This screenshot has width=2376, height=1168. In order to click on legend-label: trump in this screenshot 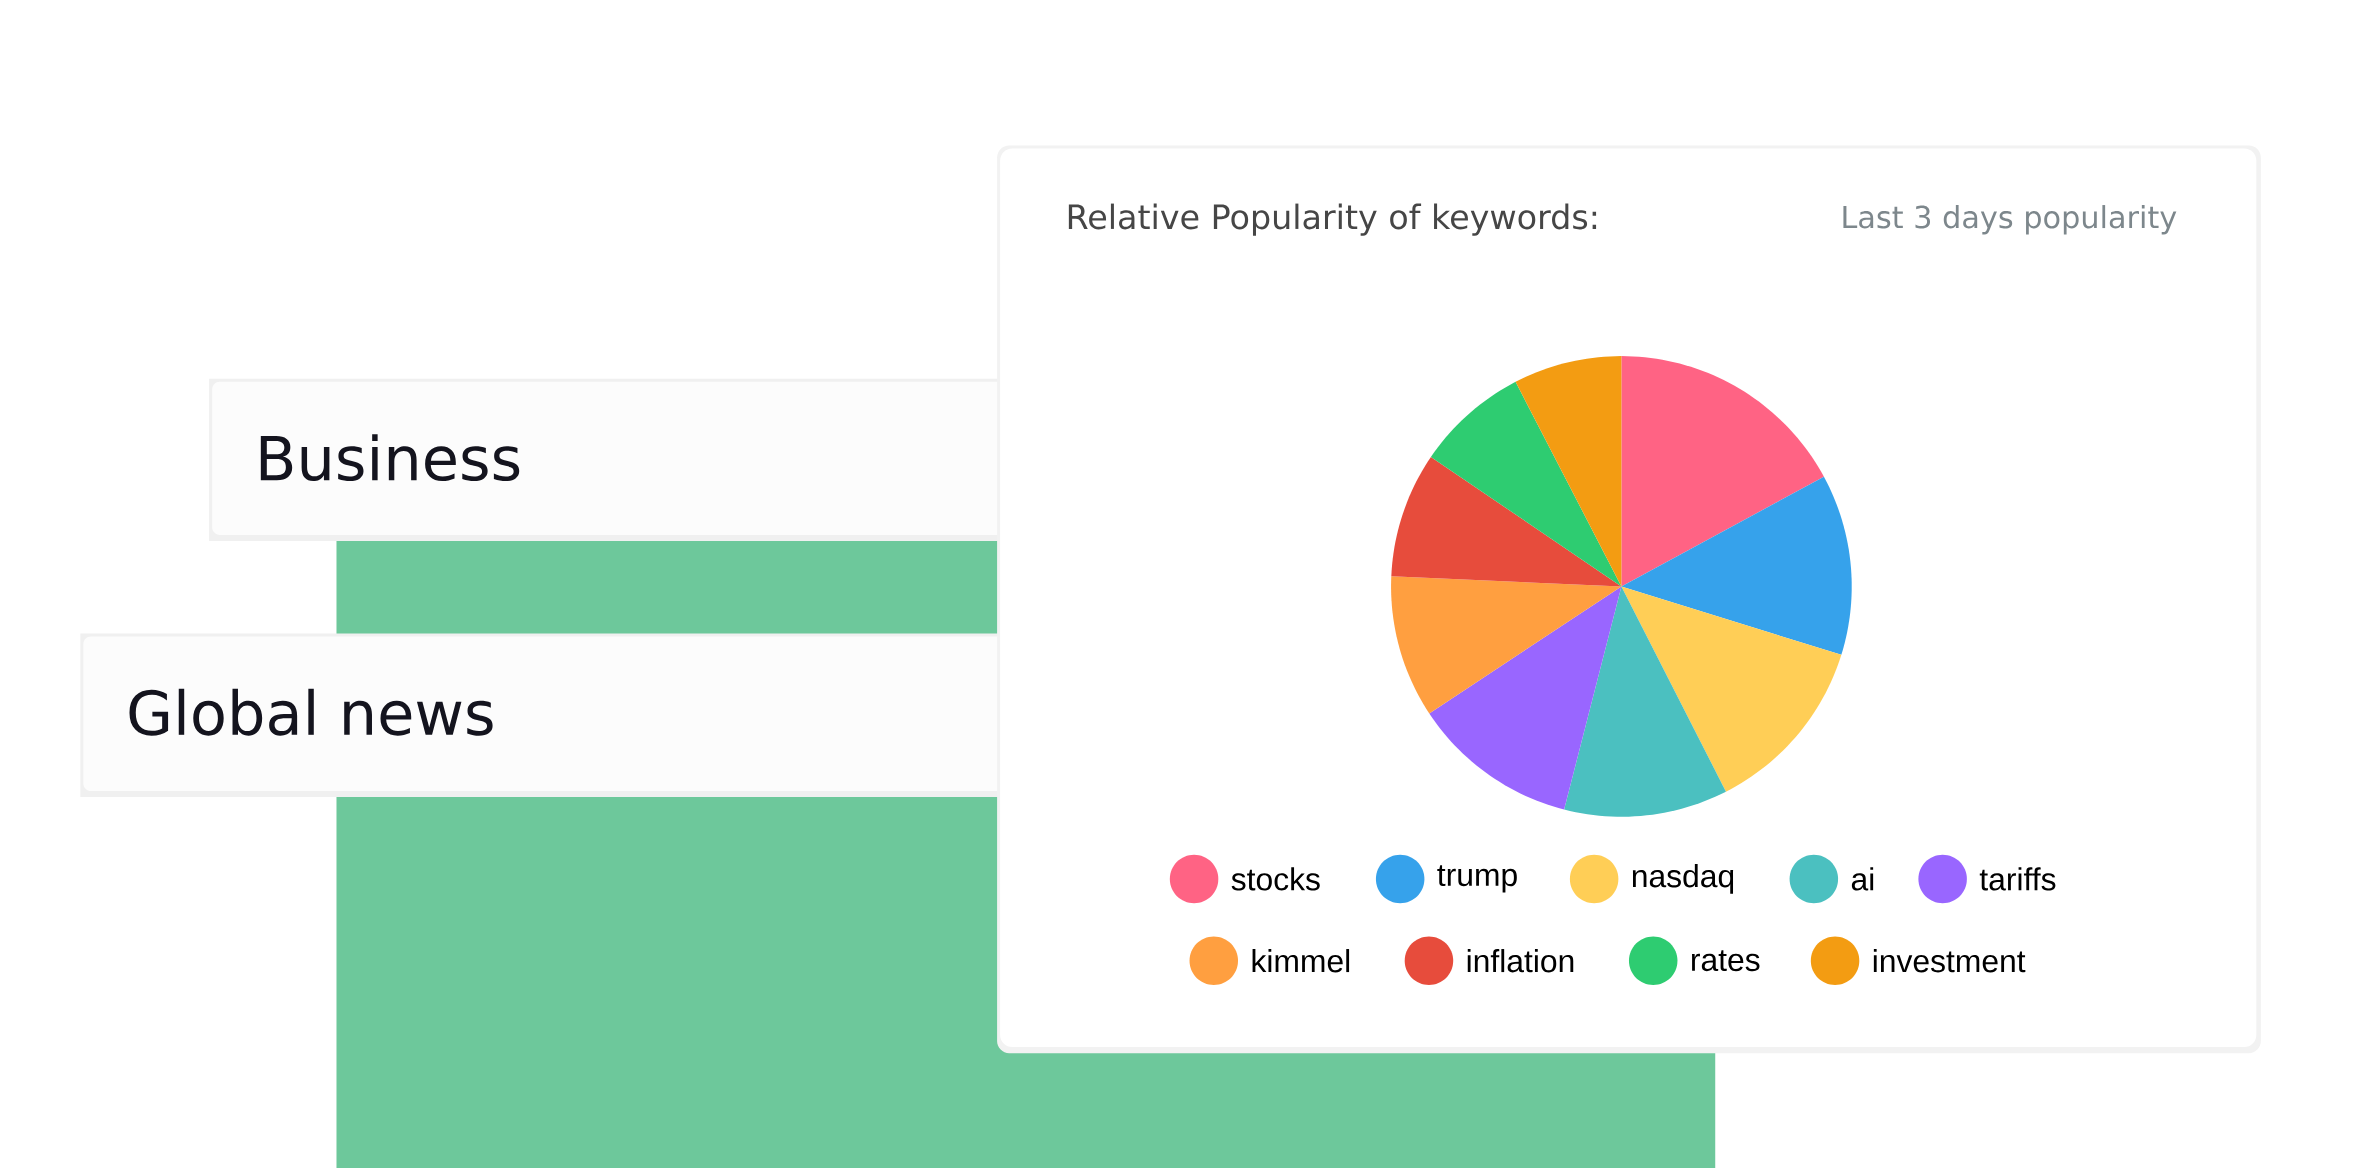, I will do `click(1477, 879)`.